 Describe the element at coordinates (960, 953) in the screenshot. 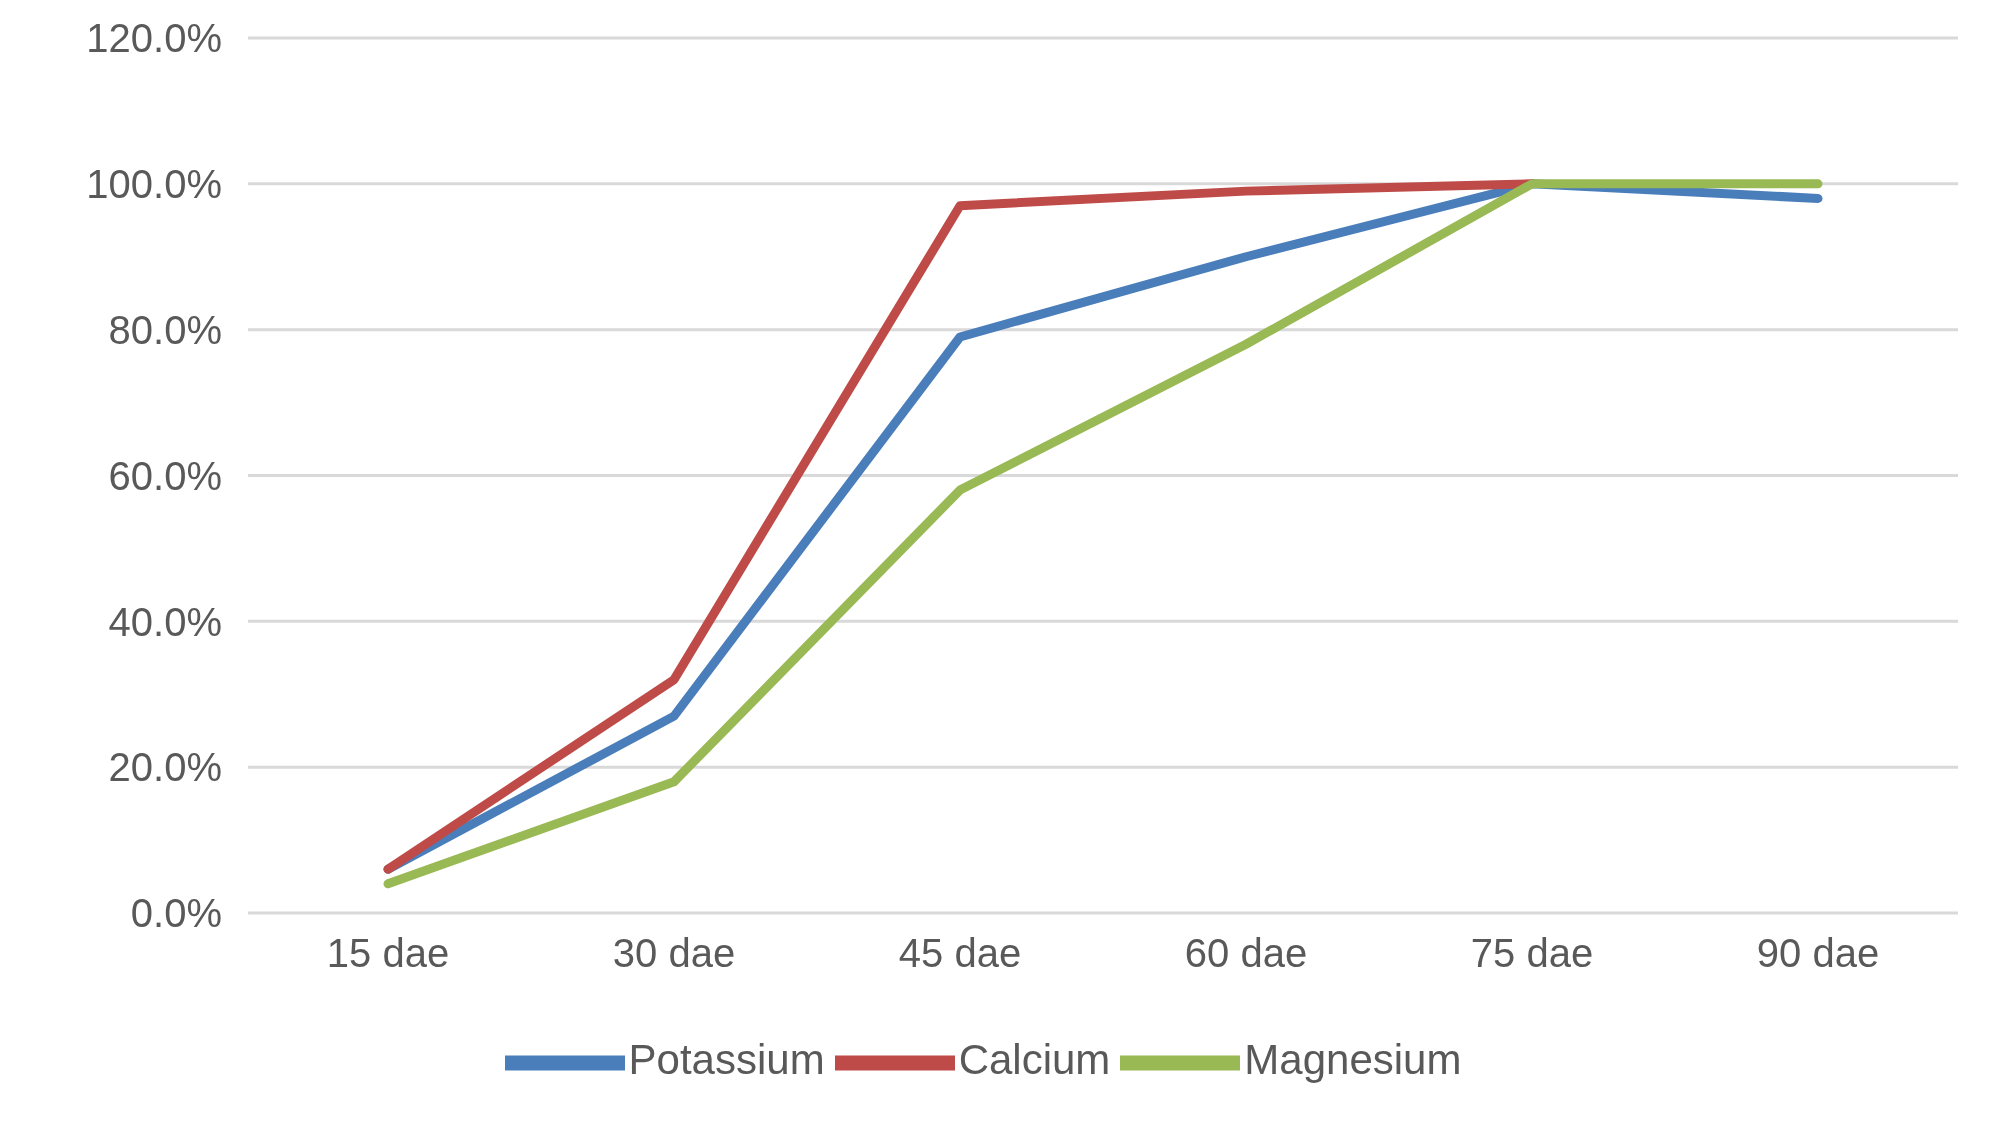

I see `x-tick-label: 45 dae` at that location.